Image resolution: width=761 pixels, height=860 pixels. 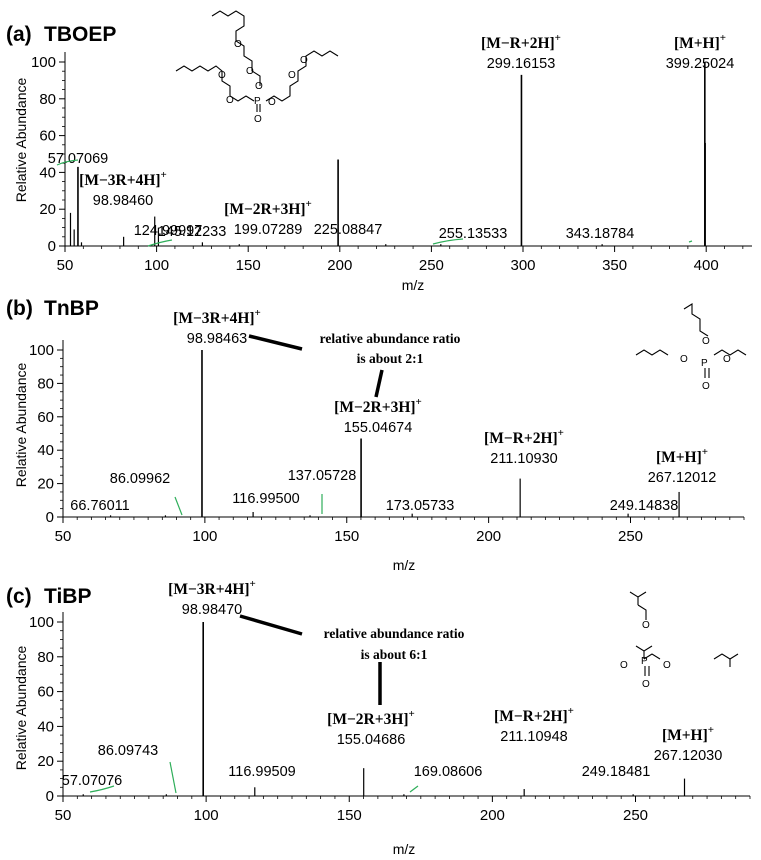 I want to click on peak-mass-label: 211.10948, so click(x=533, y=737).